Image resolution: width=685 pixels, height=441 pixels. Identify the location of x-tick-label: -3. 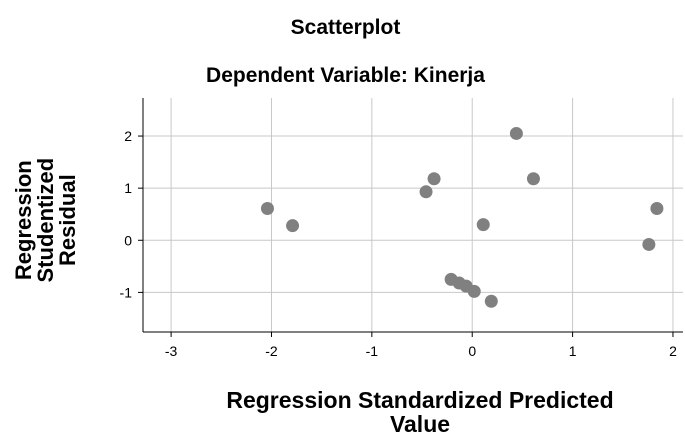
(171, 351).